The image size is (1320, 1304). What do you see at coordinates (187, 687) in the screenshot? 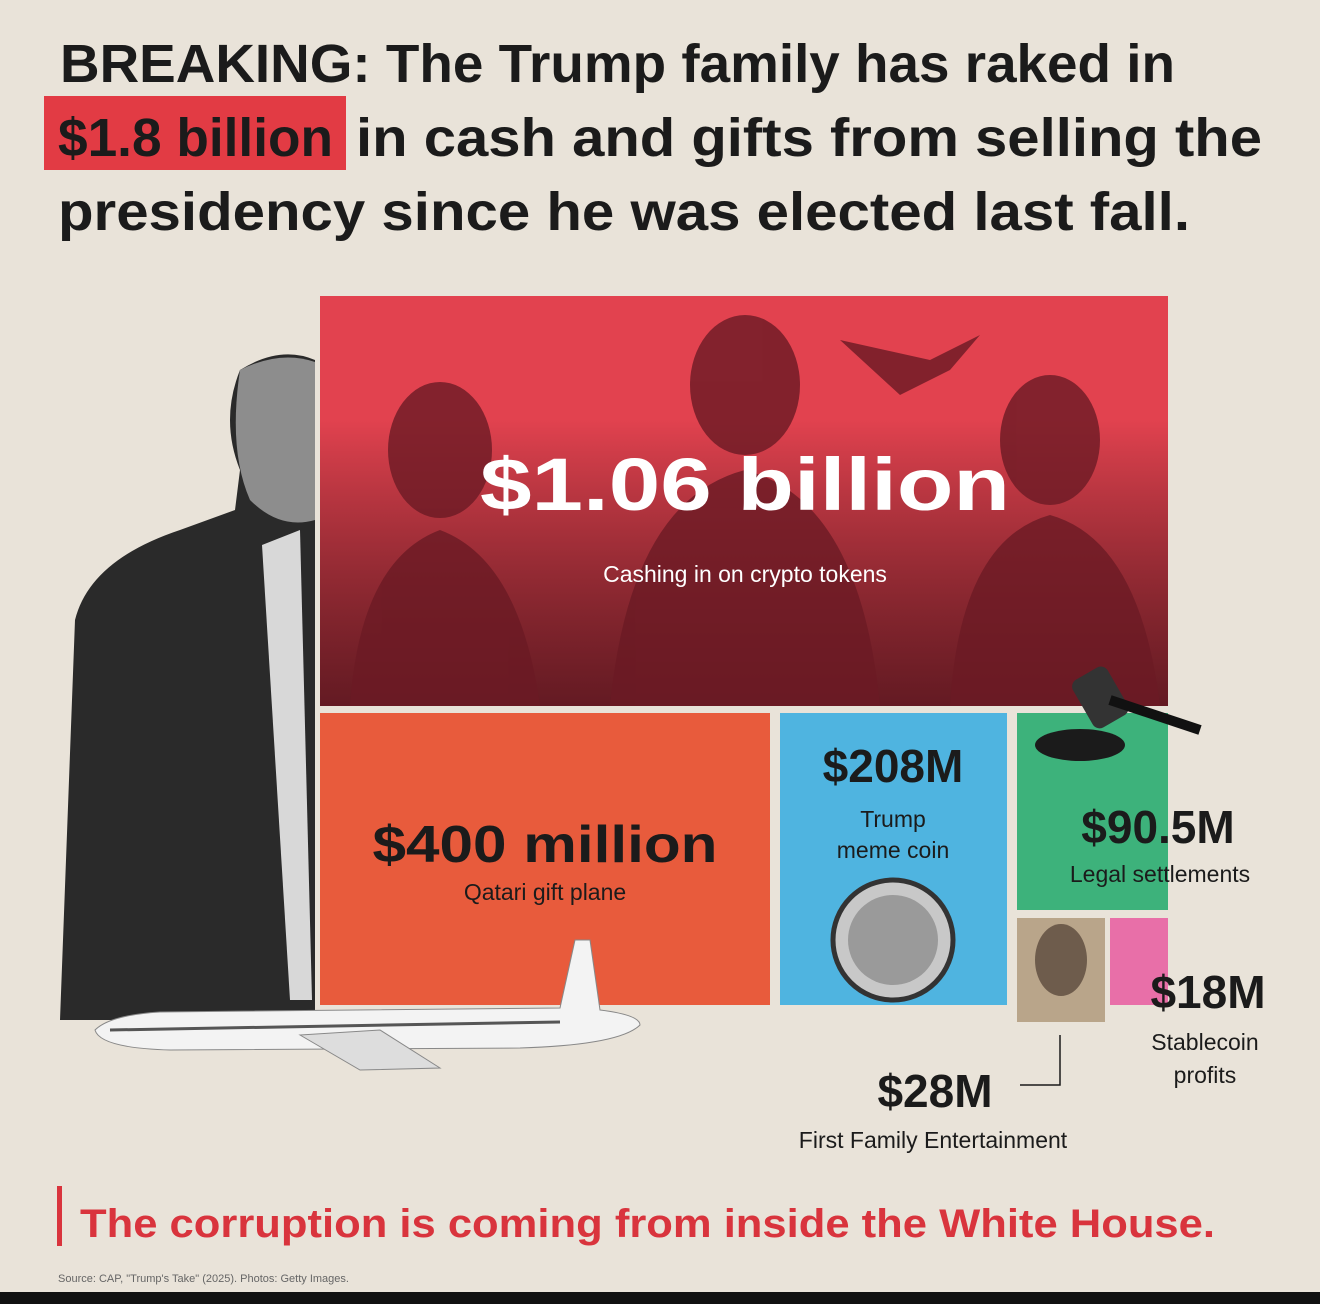
I see `portrait` at bounding box center [187, 687].